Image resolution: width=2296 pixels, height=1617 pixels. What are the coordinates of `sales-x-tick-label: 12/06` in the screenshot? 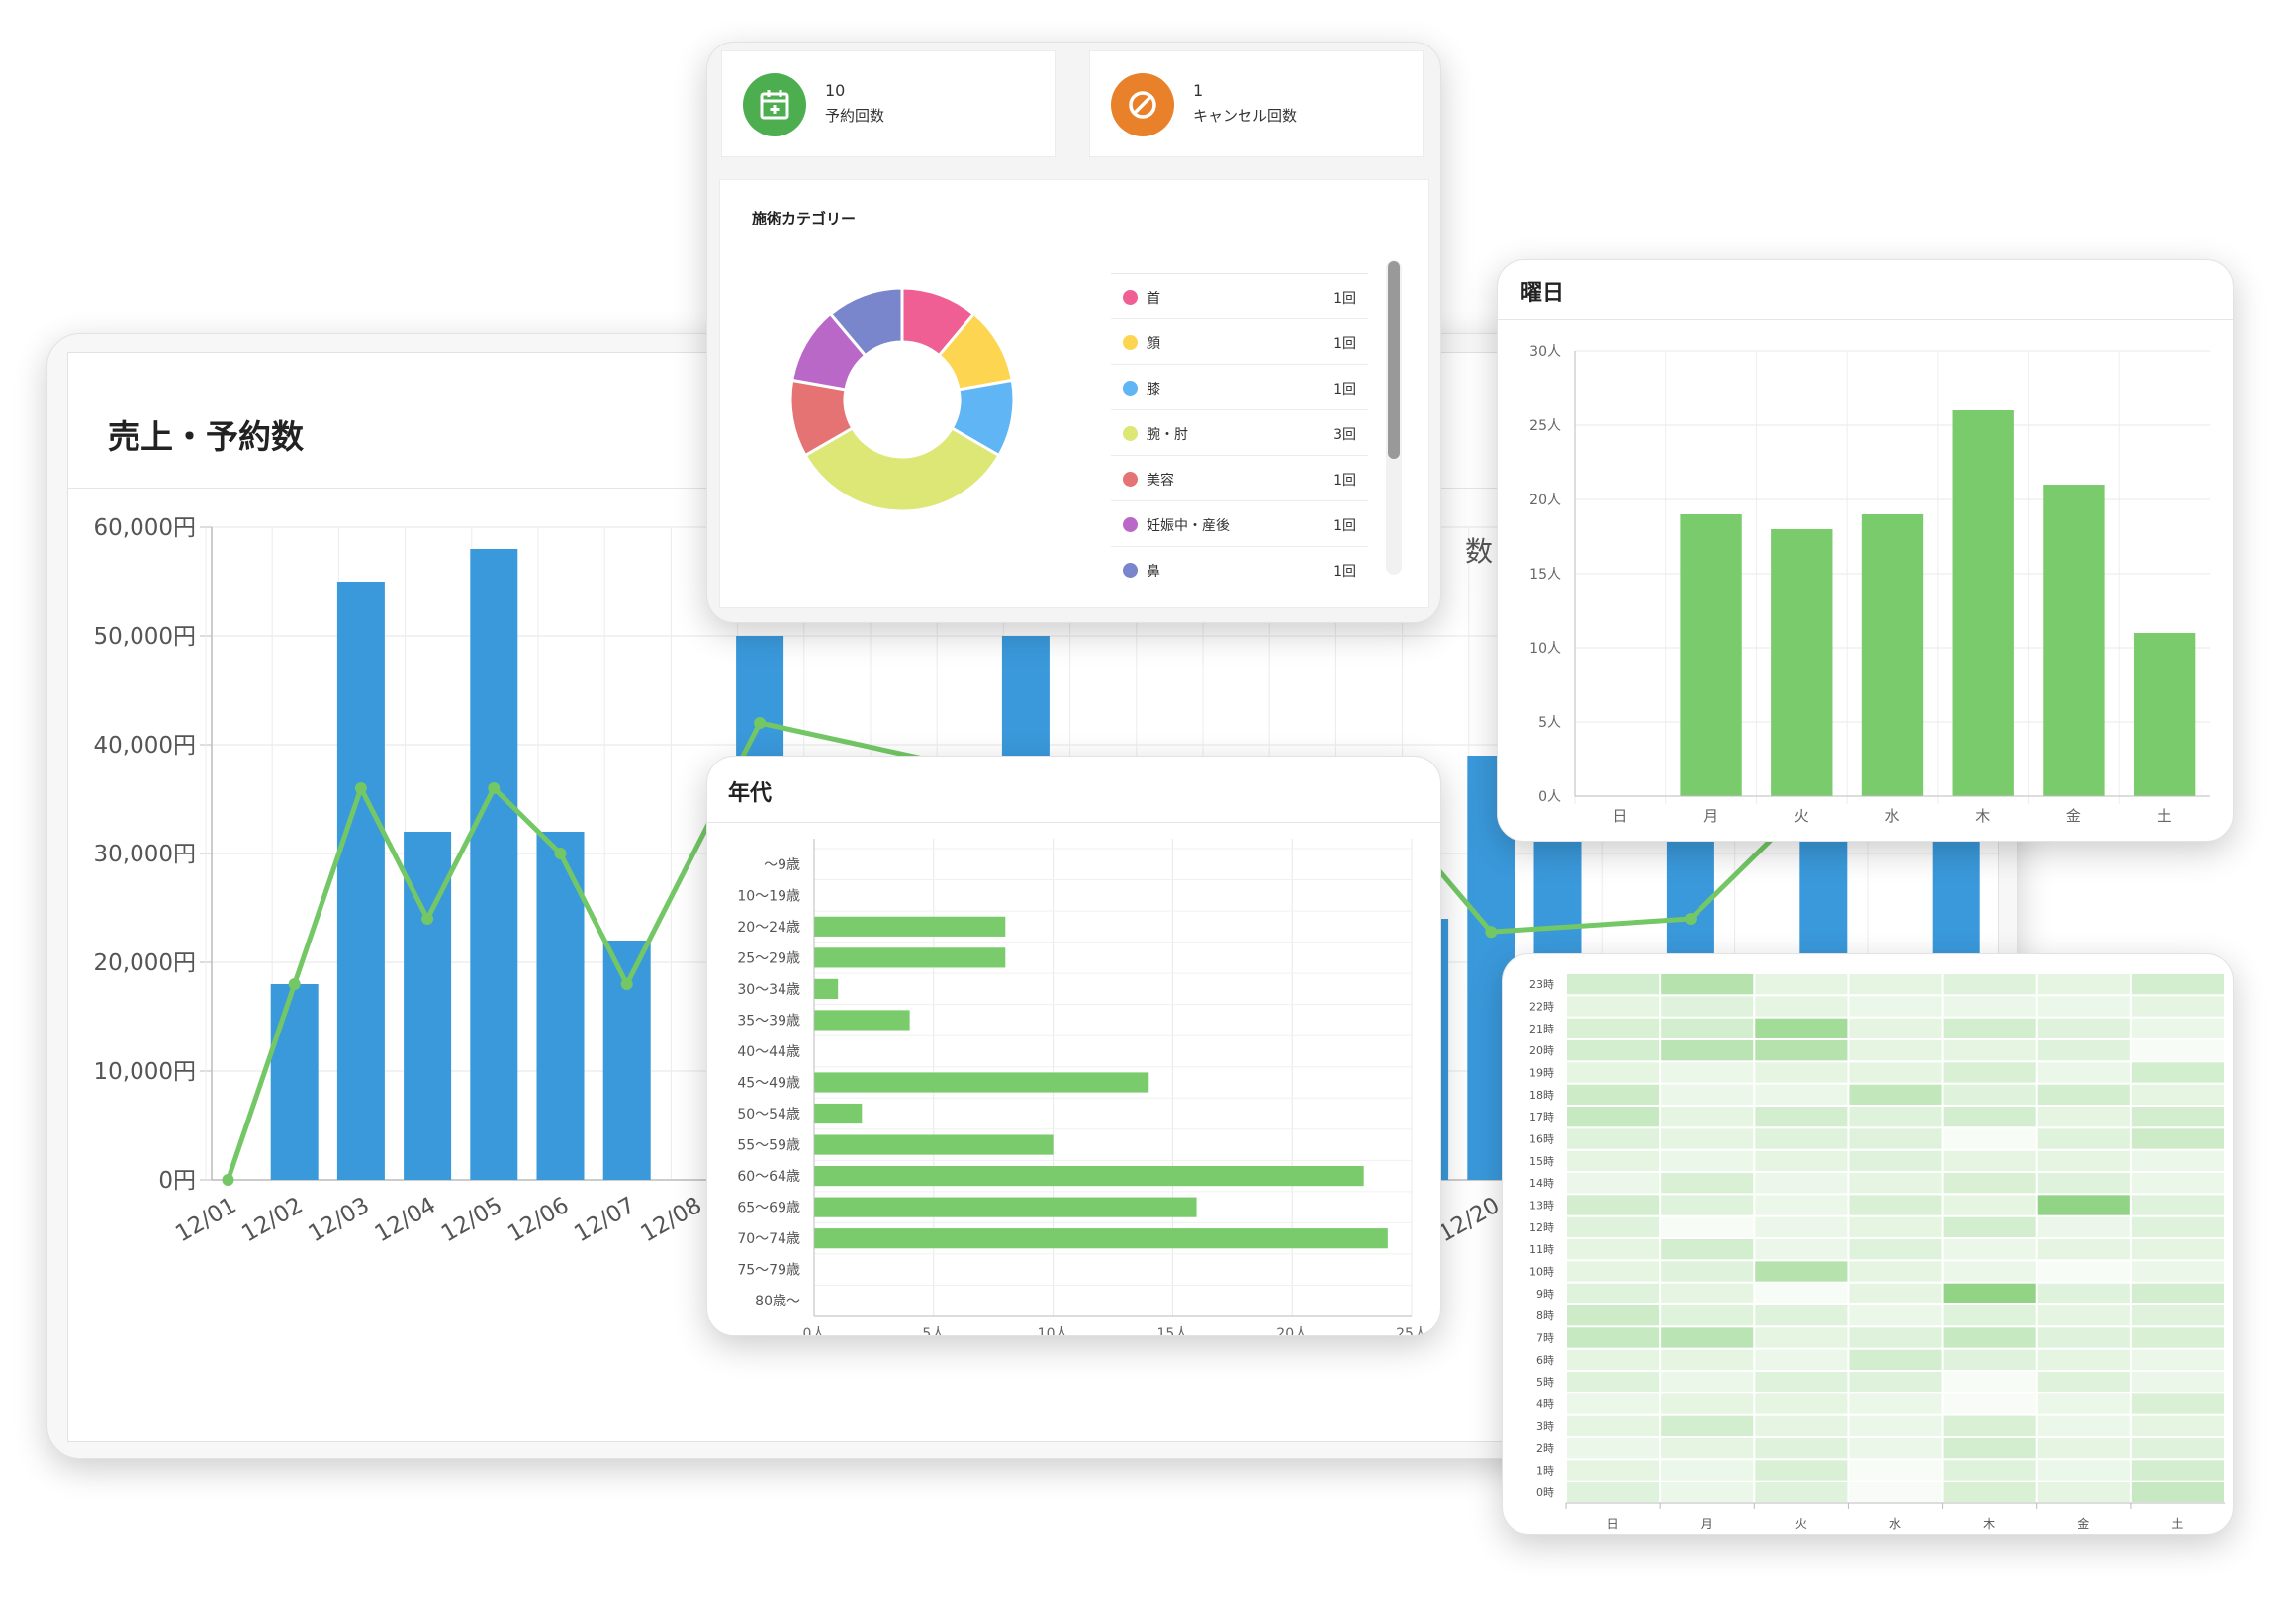 It's located at (538, 1220).